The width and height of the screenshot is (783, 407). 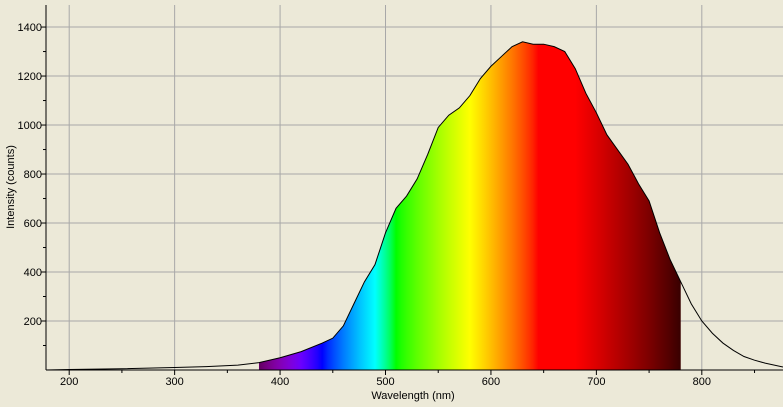 I want to click on y-tick-label: 1000, so click(x=30, y=126).